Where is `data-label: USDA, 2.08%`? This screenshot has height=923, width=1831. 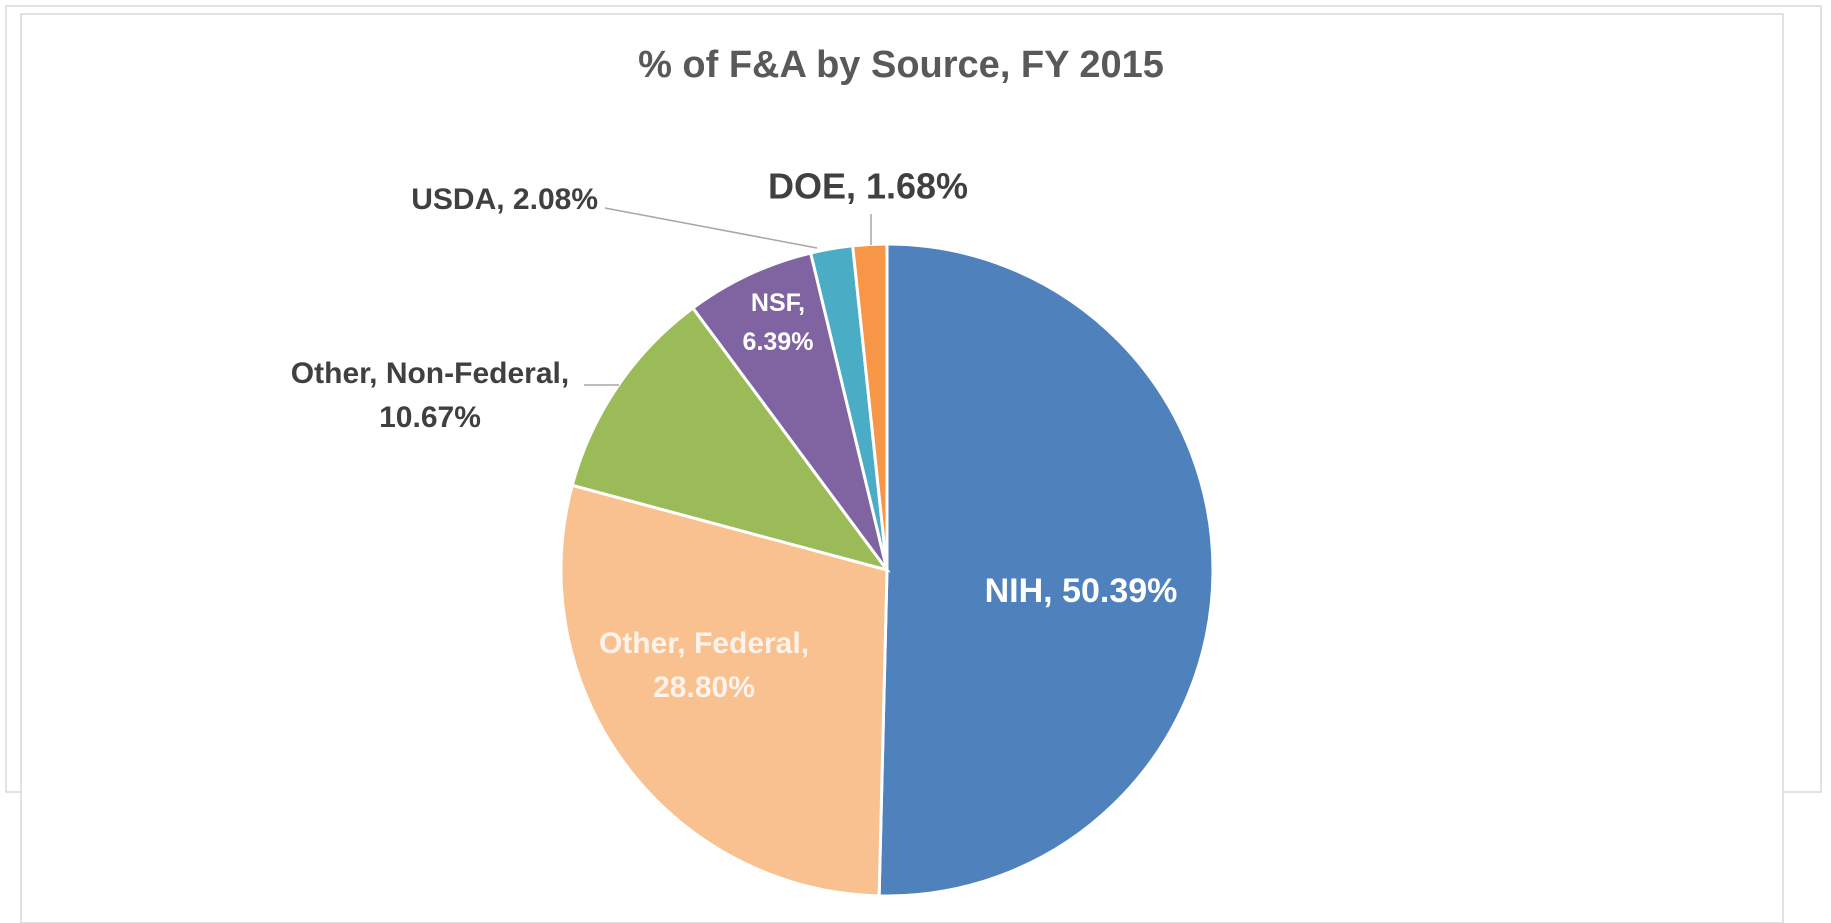 data-label: USDA, 2.08% is located at coordinates (504, 199).